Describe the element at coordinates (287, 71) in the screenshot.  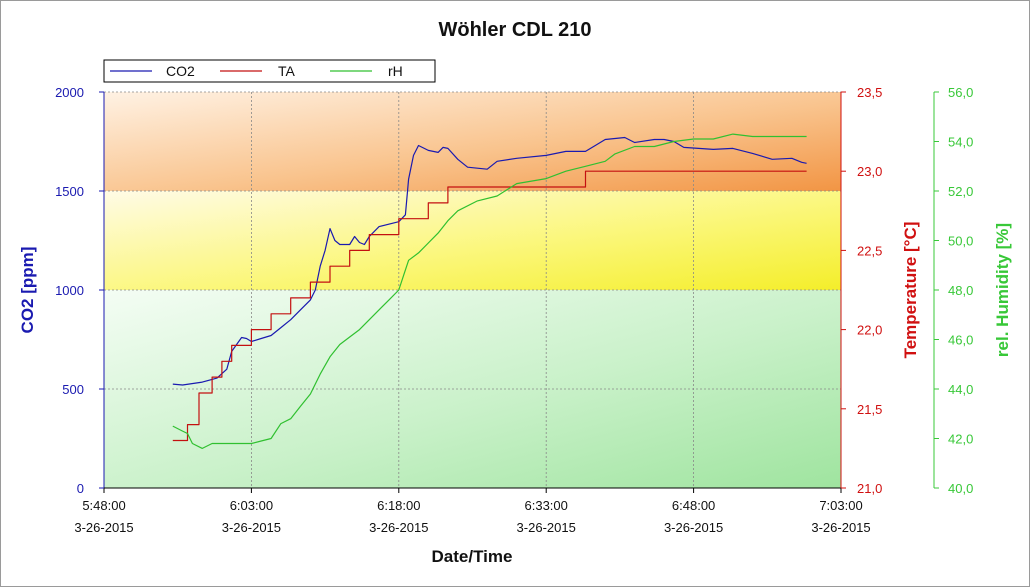
I see `legend-label-ta: TA` at that location.